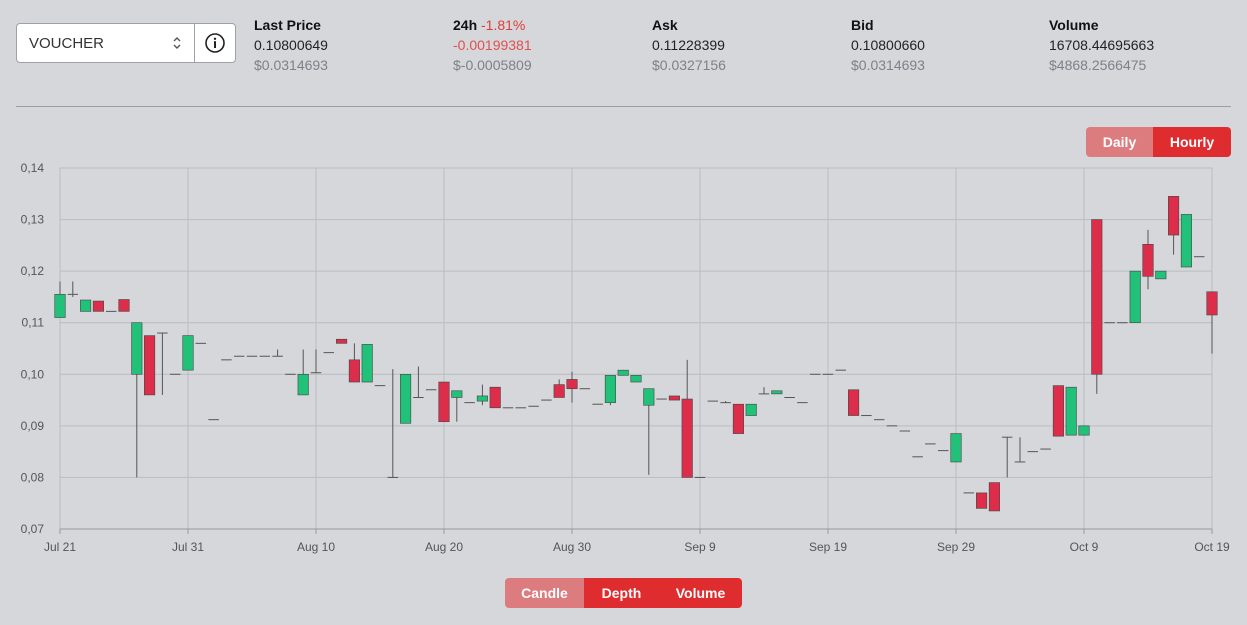 The width and height of the screenshot is (1247, 625). Describe the element at coordinates (1098, 65) in the screenshot. I see `stat-usd: $4868.2566475` at that location.